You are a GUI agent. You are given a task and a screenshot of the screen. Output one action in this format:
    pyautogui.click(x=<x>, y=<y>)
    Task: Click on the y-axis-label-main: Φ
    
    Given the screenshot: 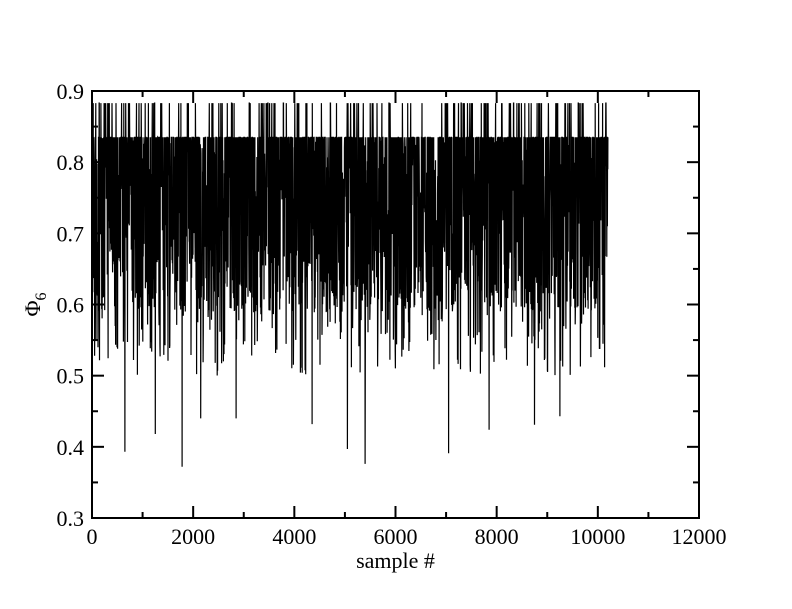 What is the action you would take?
    pyautogui.click(x=32, y=308)
    